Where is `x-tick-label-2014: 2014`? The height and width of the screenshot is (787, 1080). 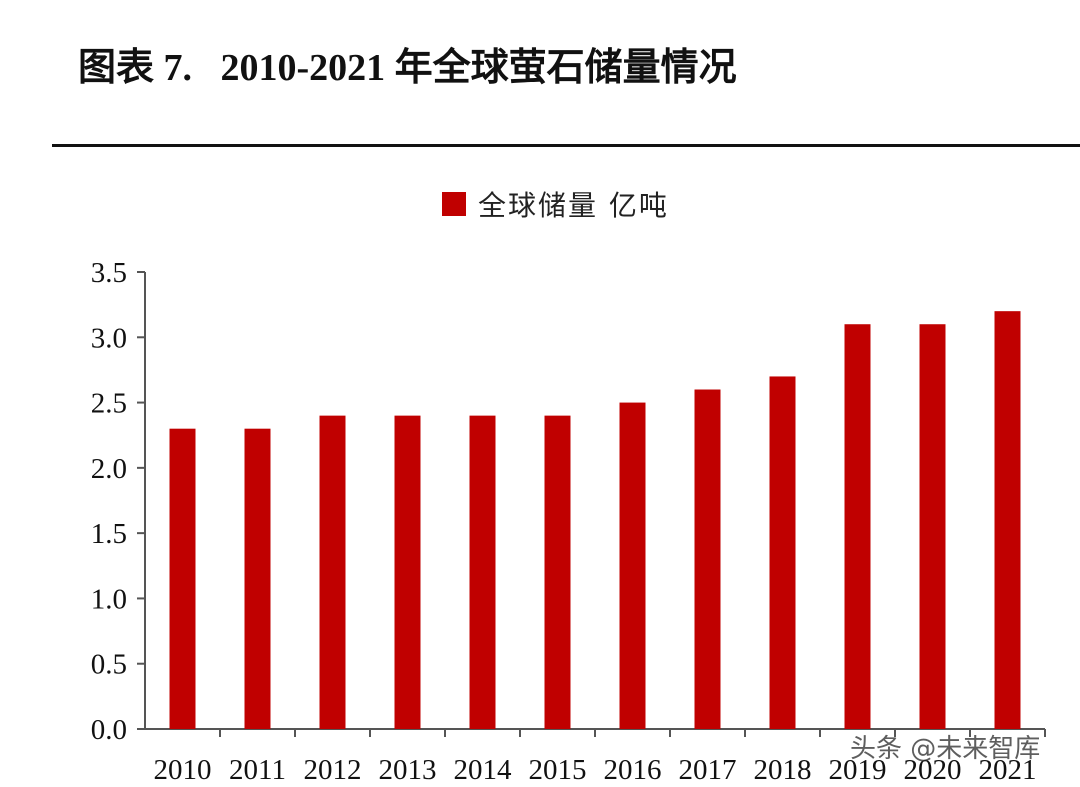
x-tick-label-2014: 2014 is located at coordinates (483, 770).